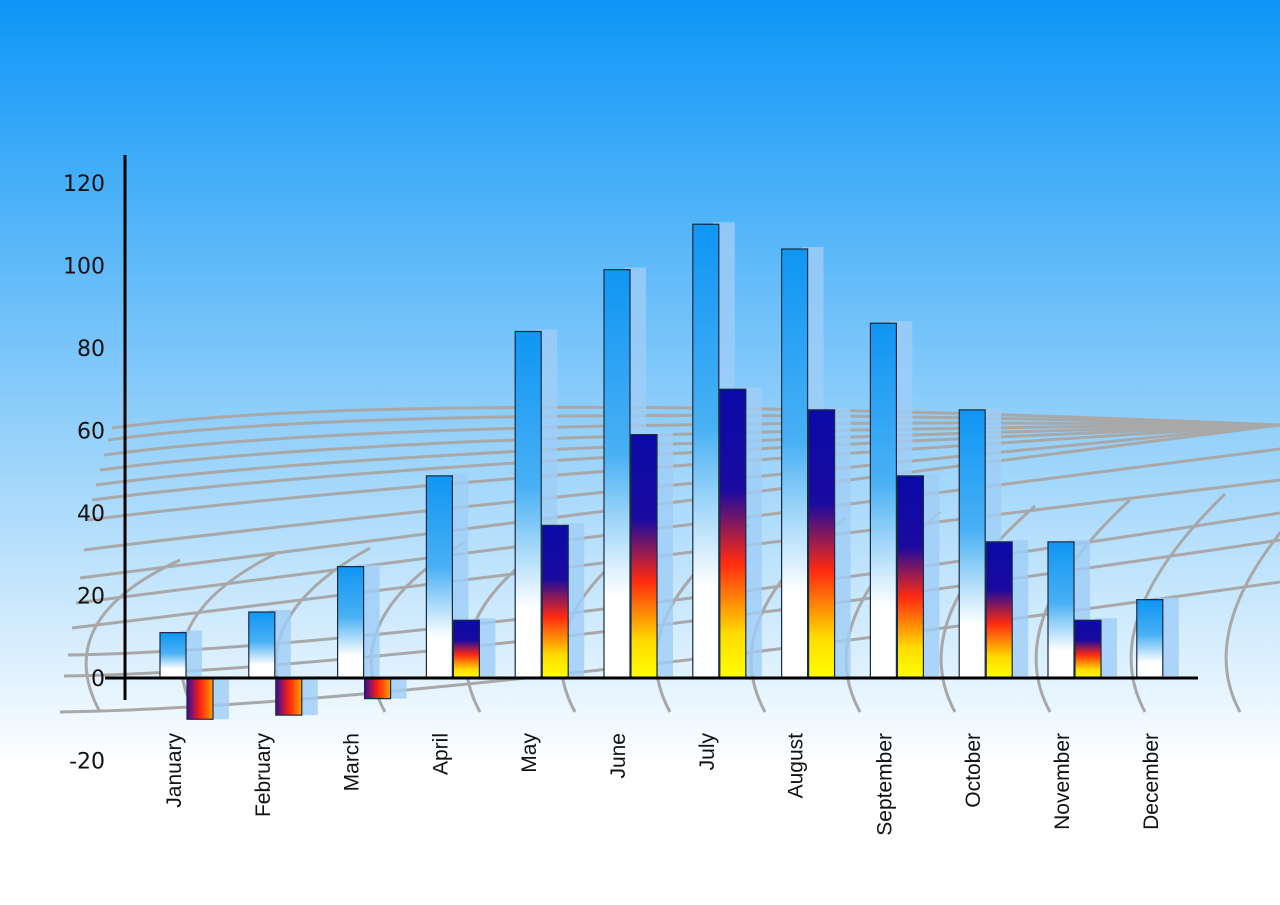 The width and height of the screenshot is (1280, 905). I want to click on x-tick-label-october: October, so click(973, 770).